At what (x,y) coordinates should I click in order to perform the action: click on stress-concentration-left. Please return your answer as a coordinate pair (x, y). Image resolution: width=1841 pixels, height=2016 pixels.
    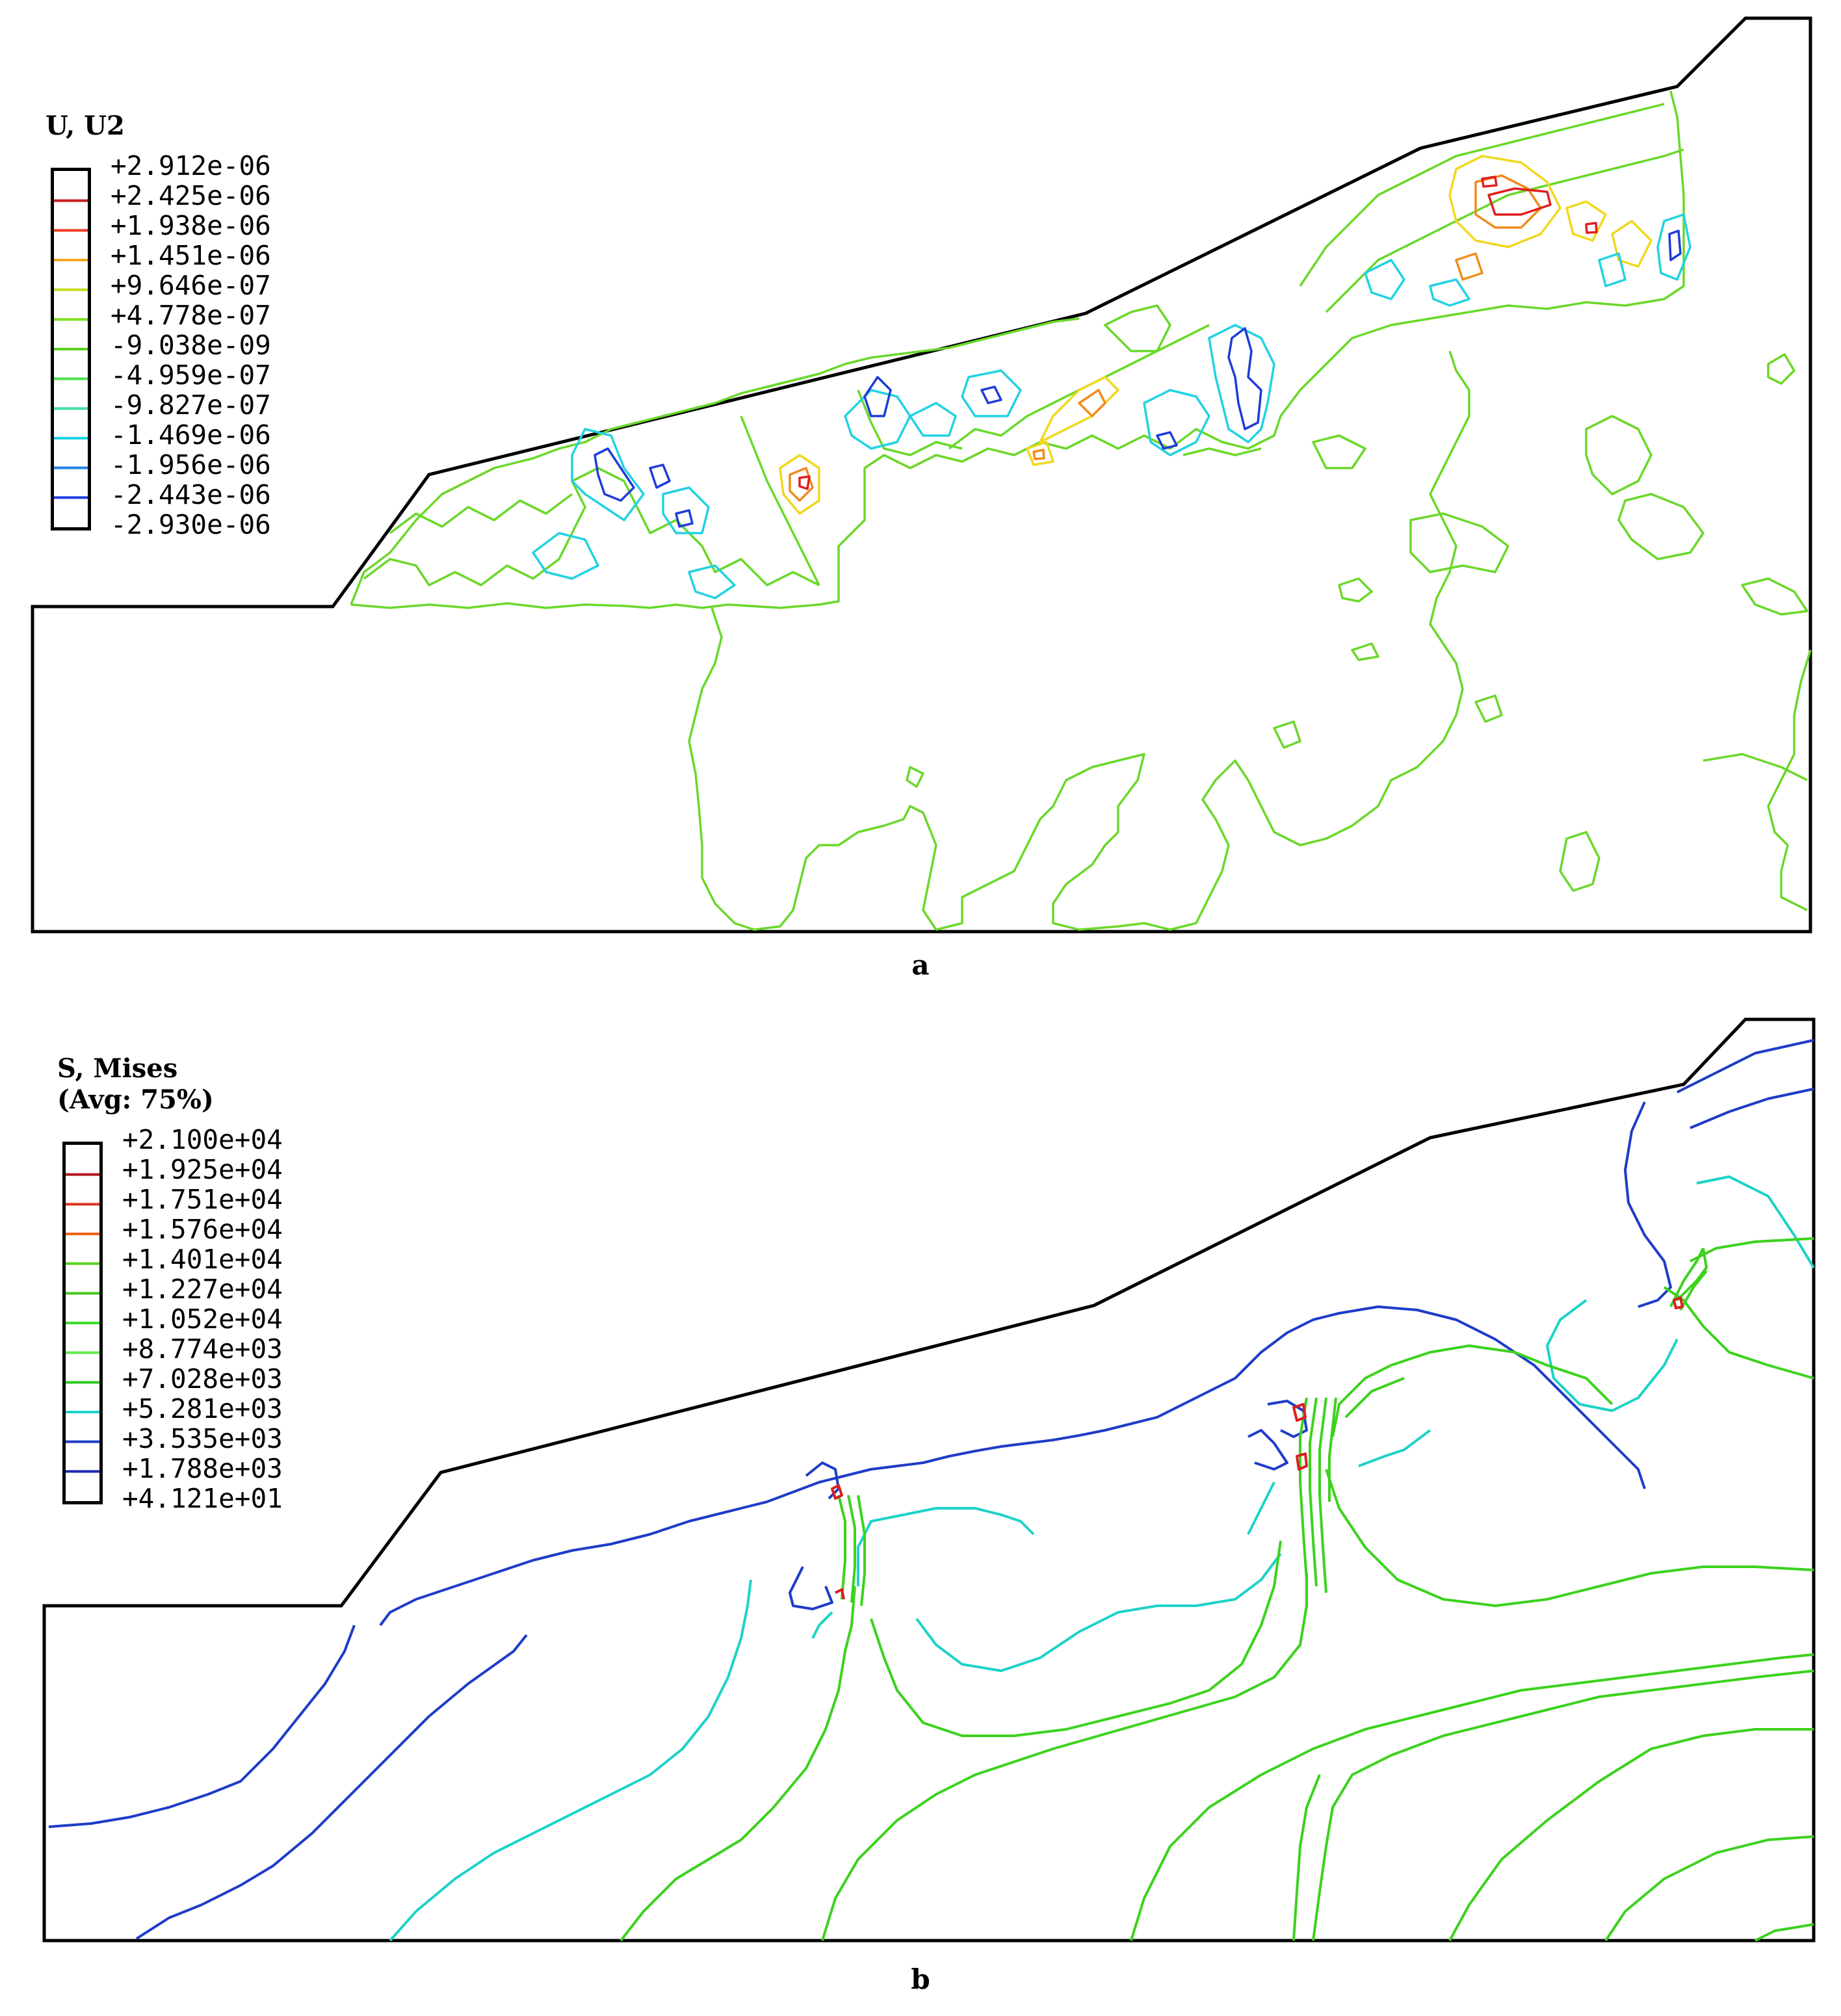
    Looking at the image, I should click on (839, 1561).